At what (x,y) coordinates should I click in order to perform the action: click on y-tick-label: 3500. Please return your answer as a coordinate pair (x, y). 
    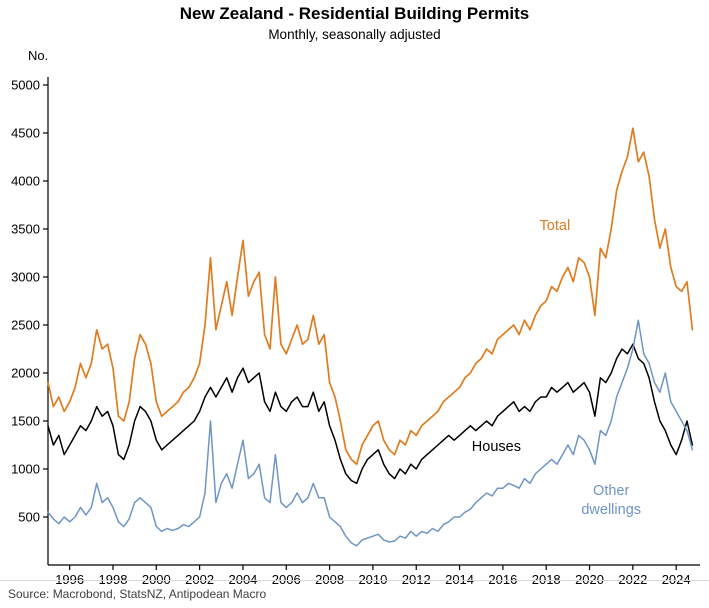
    Looking at the image, I should click on (25, 229).